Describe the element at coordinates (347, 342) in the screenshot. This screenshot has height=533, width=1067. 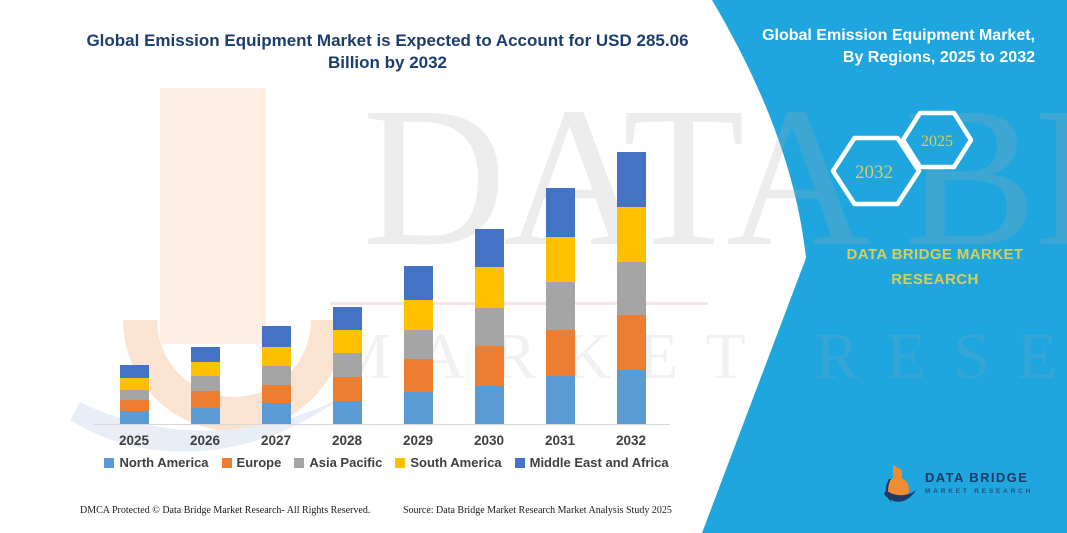
I see `bar-segment-south-america-2028` at that location.